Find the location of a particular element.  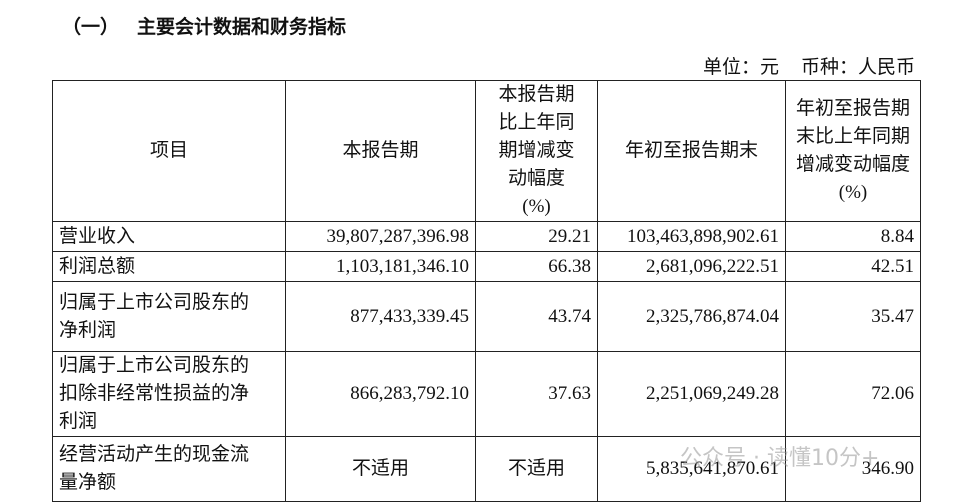

value-cell: 42.51 is located at coordinates (853, 266).